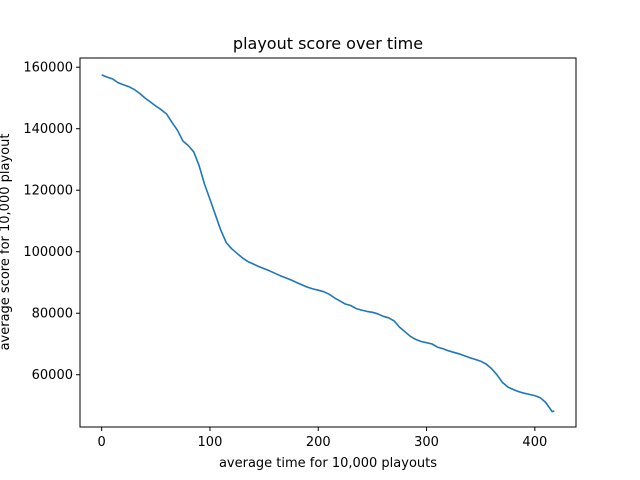  Describe the element at coordinates (48, 68) in the screenshot. I see `y-tick-label: 160000` at that location.